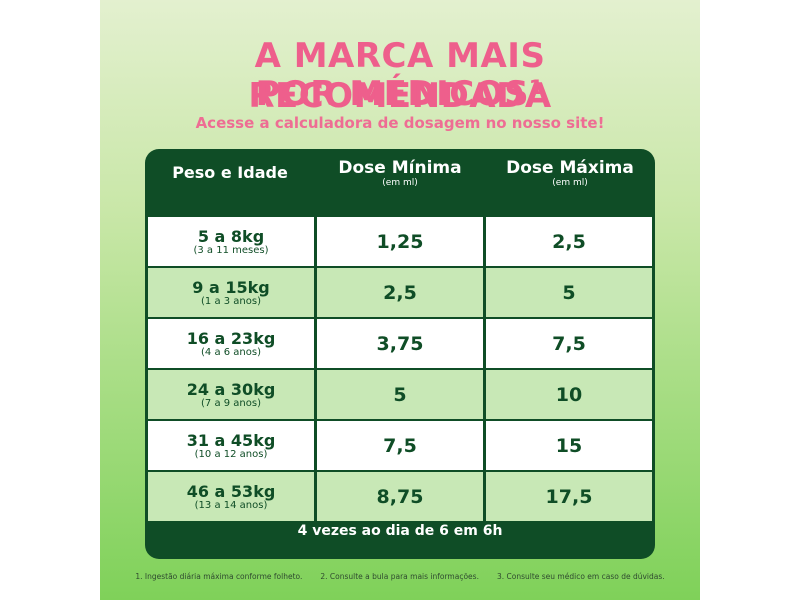 The height and width of the screenshot is (600, 800). Describe the element at coordinates (570, 168) in the screenshot. I see `header-max-dose-label: Dose Máxima` at that location.